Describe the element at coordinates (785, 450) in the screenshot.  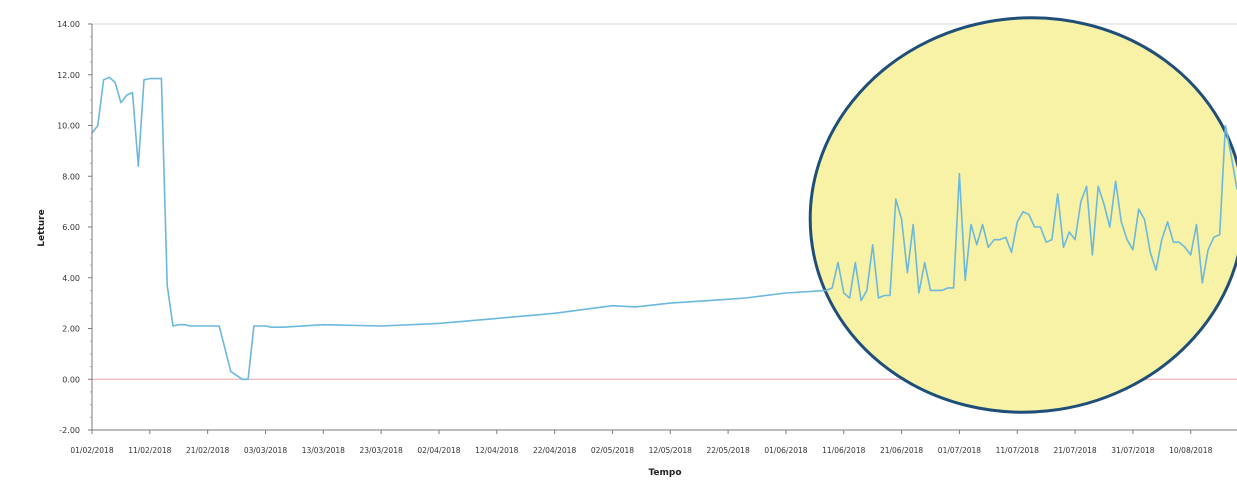
I see `x-tick-label: 01/06/2018` at that location.